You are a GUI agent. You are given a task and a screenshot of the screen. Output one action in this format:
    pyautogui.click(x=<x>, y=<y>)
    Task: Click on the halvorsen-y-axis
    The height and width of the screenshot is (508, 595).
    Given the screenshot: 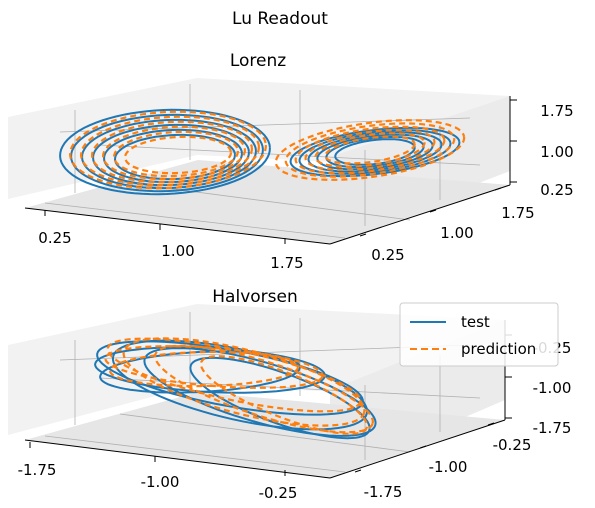 What is the action you would take?
    pyautogui.click(x=417, y=449)
    